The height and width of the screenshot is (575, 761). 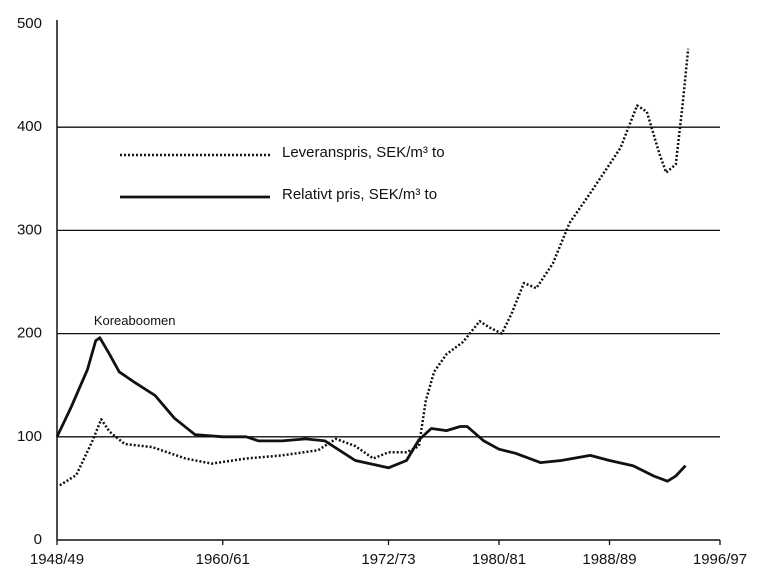 What do you see at coordinates (57, 559) in the screenshot?
I see `x-tick-label: 1948/49` at bounding box center [57, 559].